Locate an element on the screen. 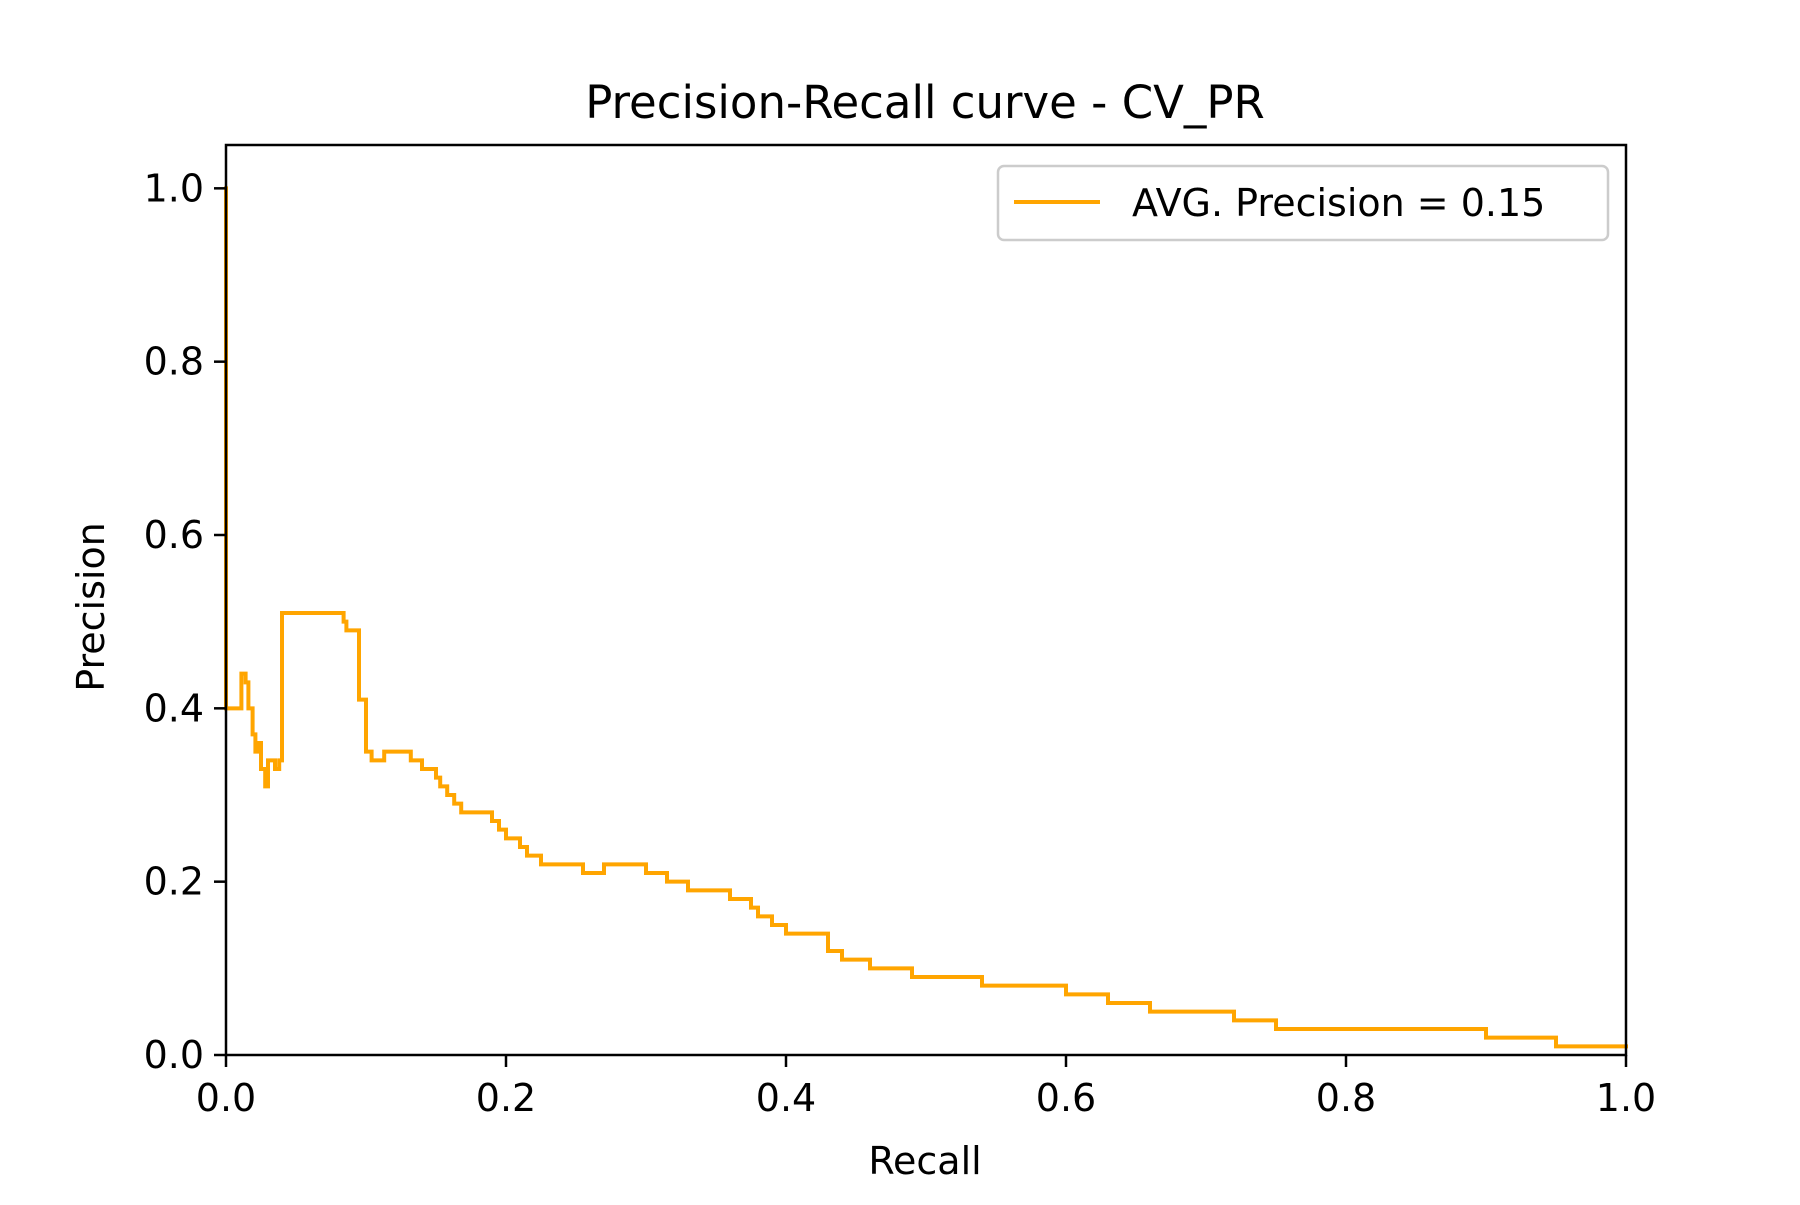 This screenshot has width=1800, height=1205. x-axis-label: Recall is located at coordinates (924, 1161).